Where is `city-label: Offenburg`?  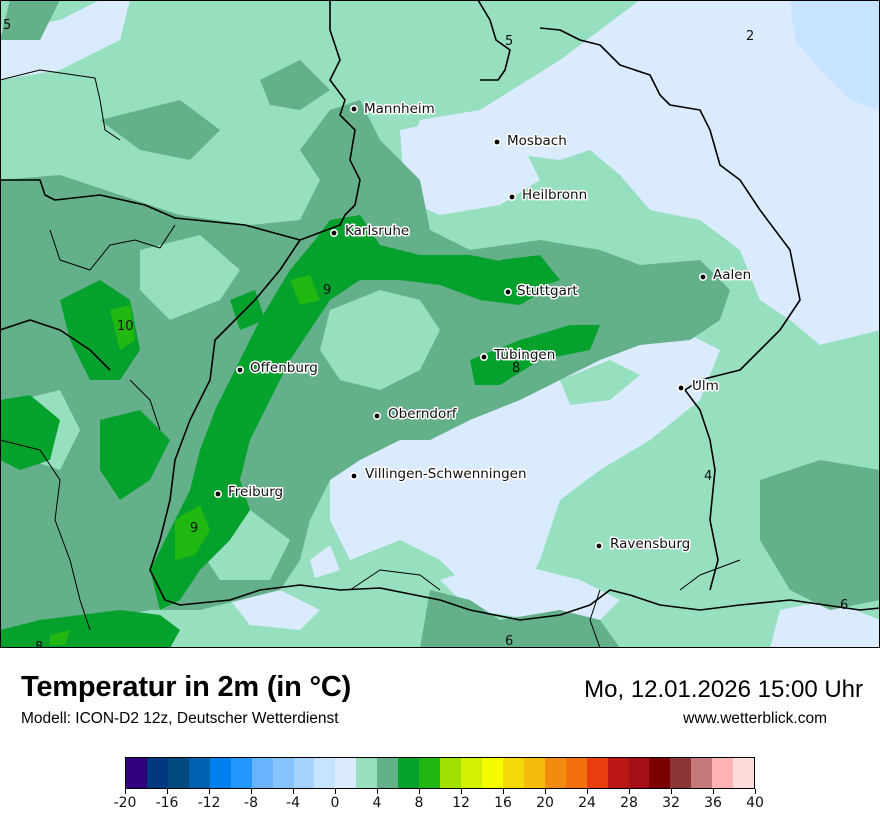 city-label: Offenburg is located at coordinates (284, 368).